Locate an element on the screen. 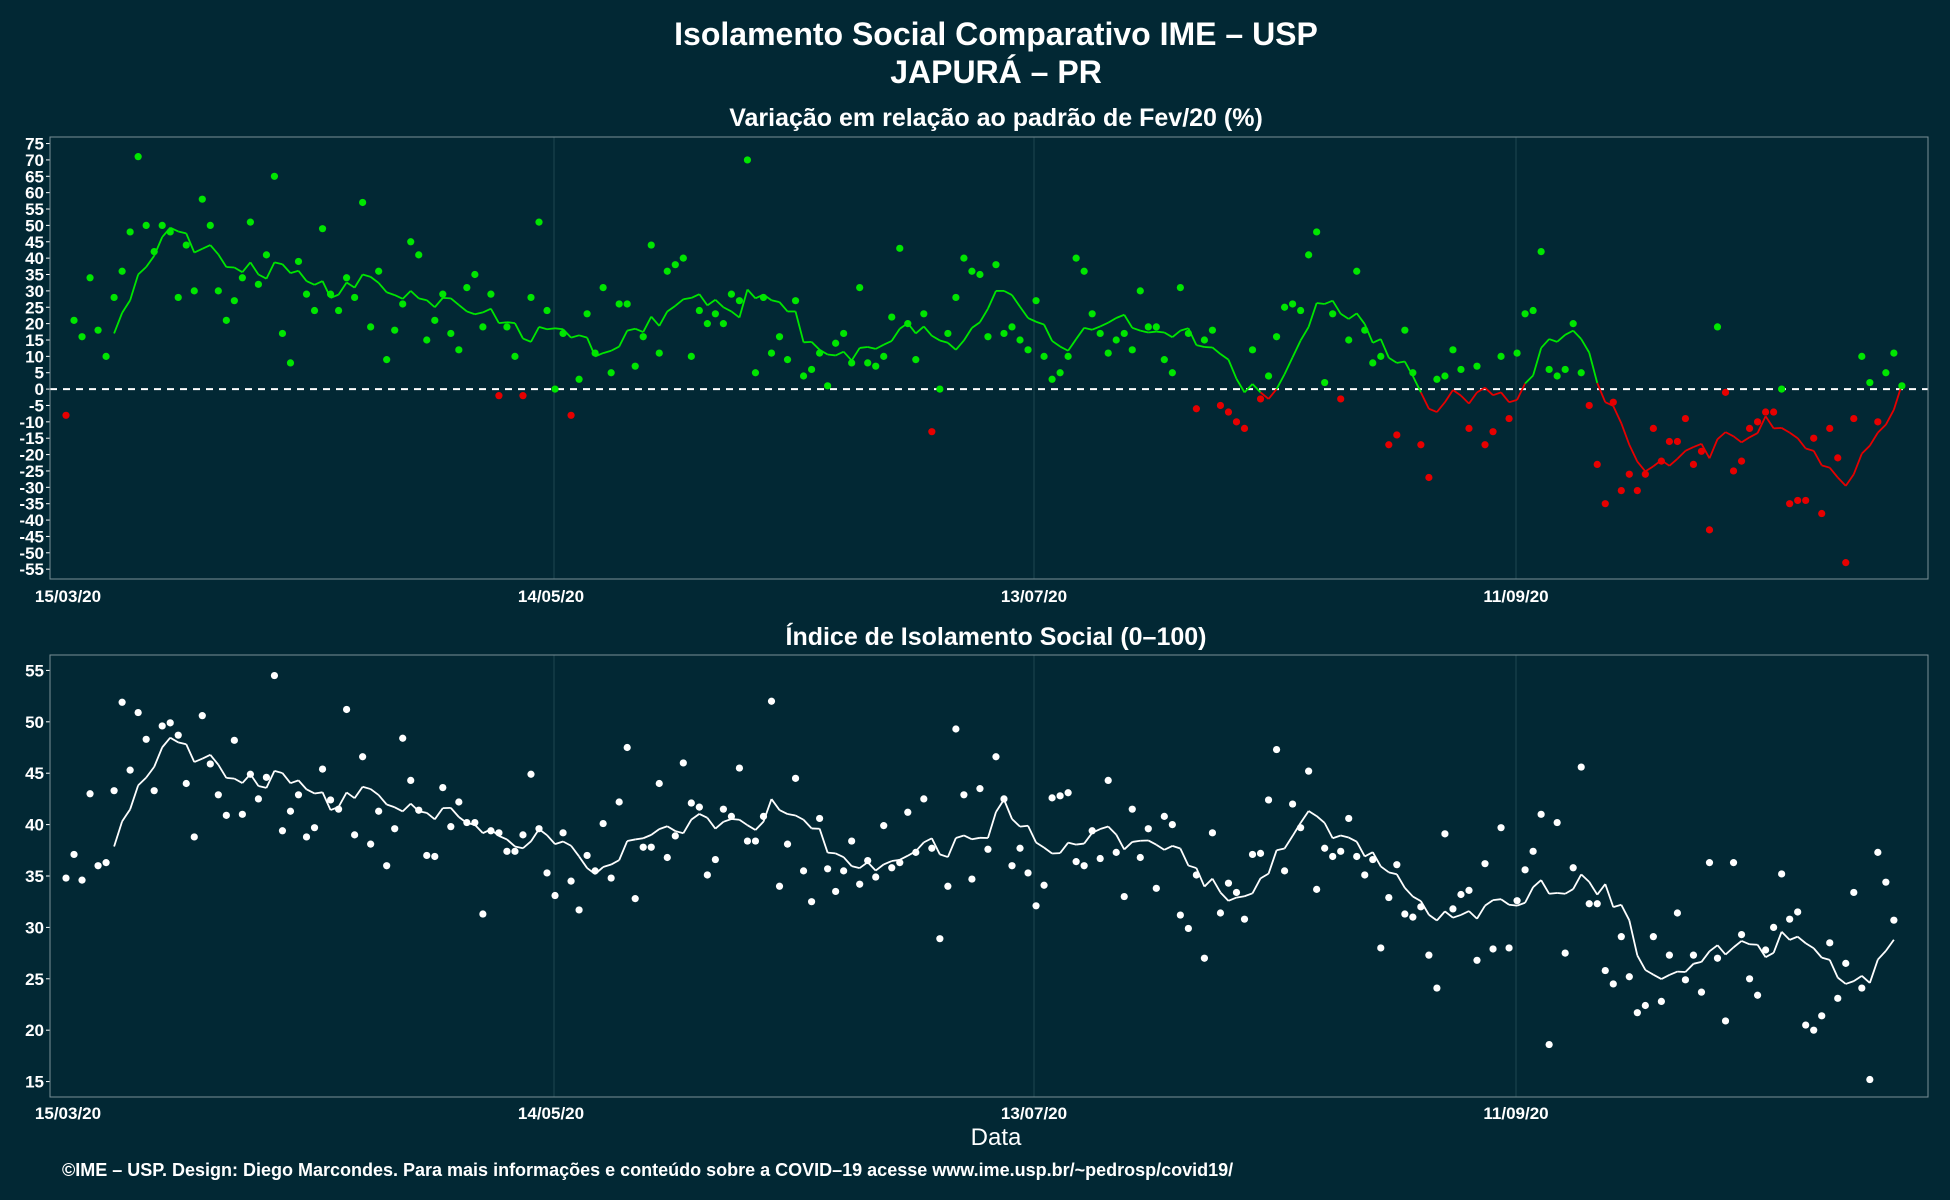 The height and width of the screenshot is (1200, 1950). y-tick-label: -50 is located at coordinates (31, 553).